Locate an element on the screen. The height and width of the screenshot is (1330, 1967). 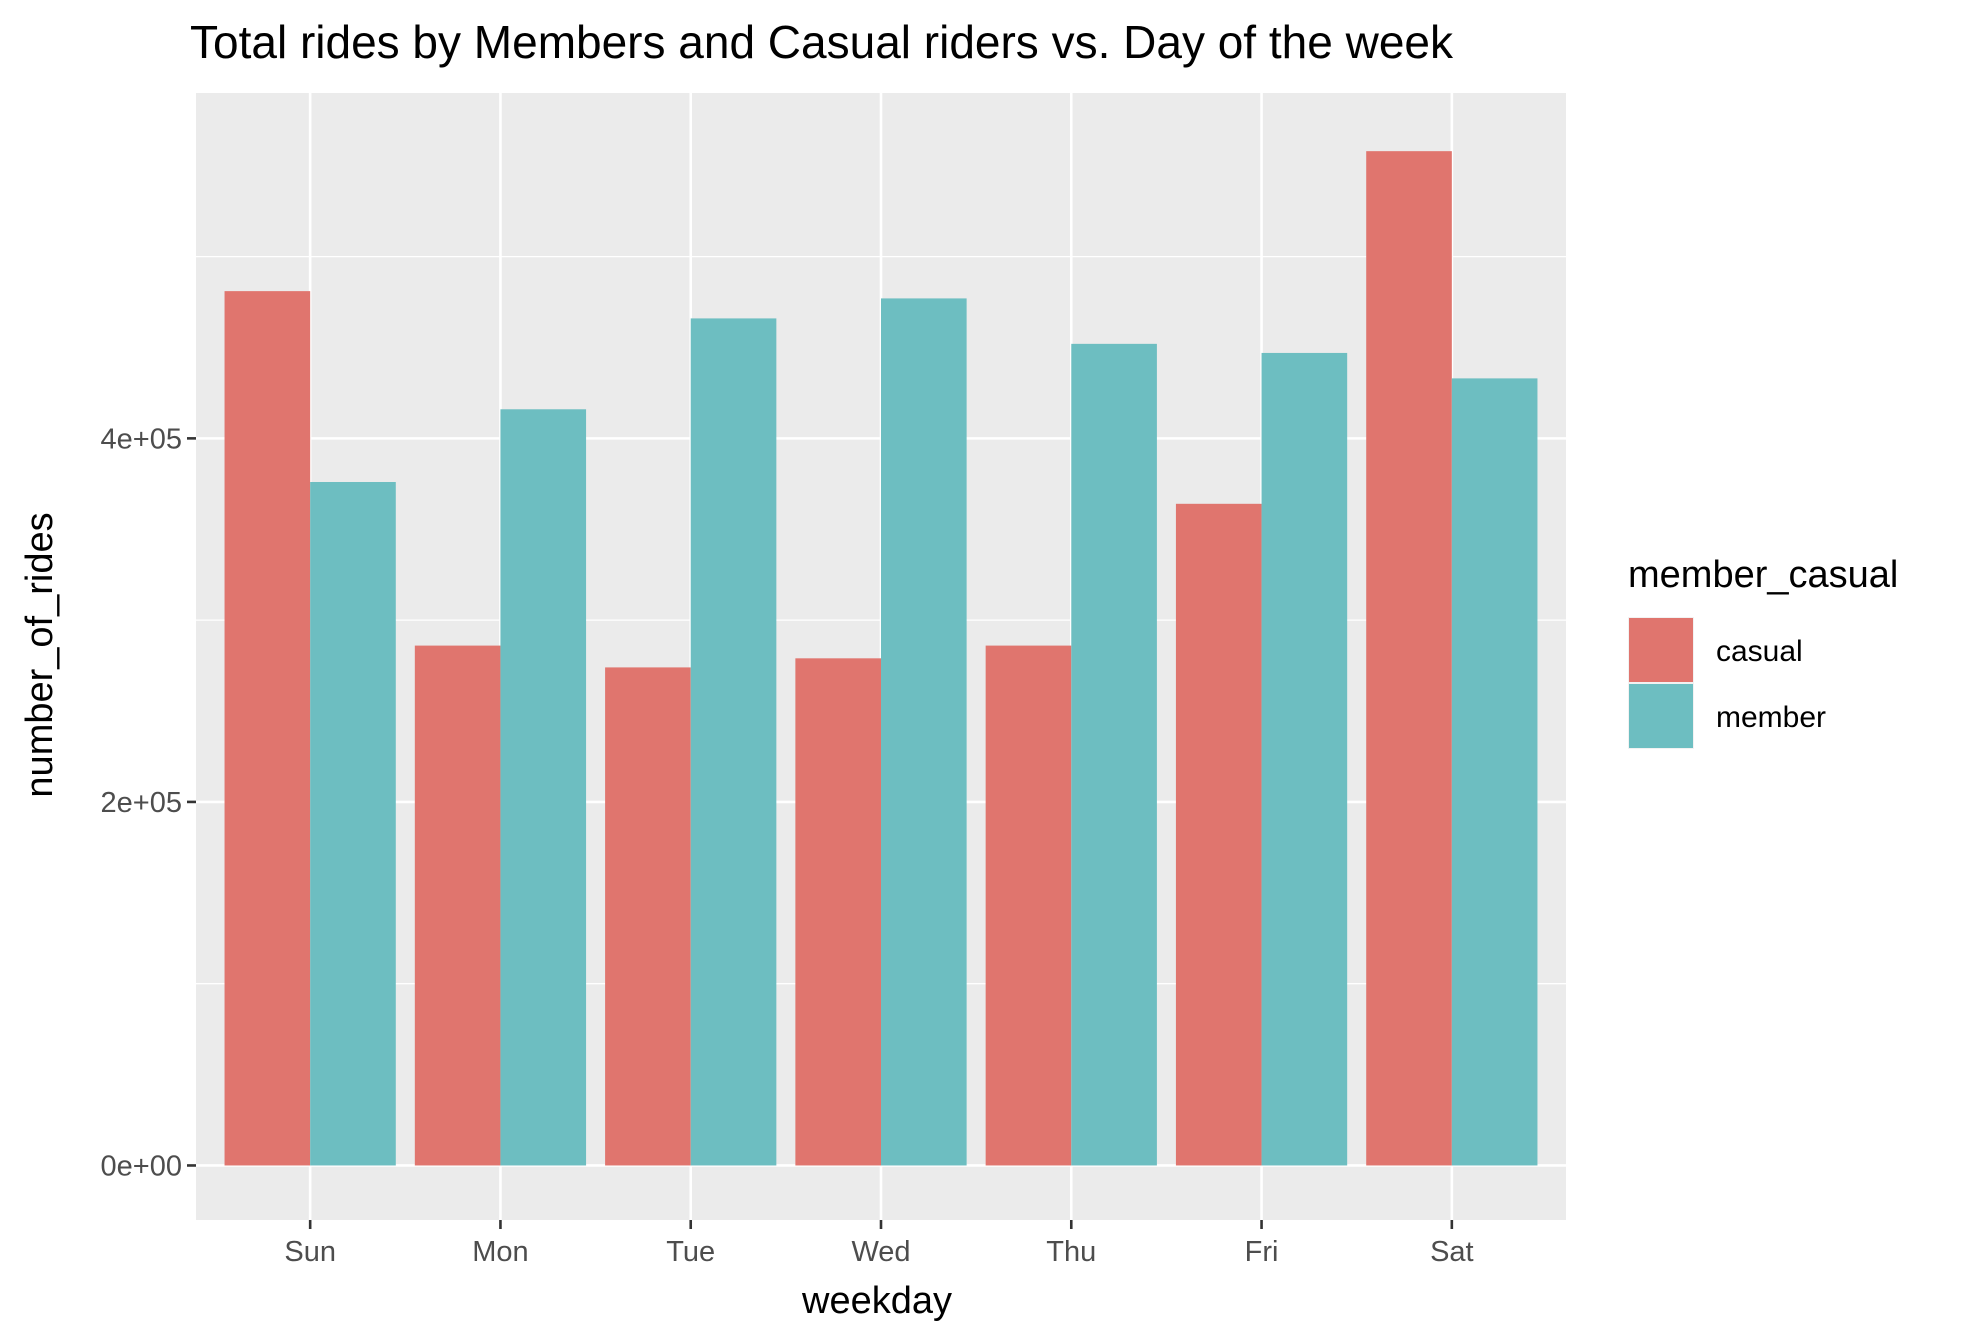
x-tick-label: Sat is located at coordinates (1452, 1252).